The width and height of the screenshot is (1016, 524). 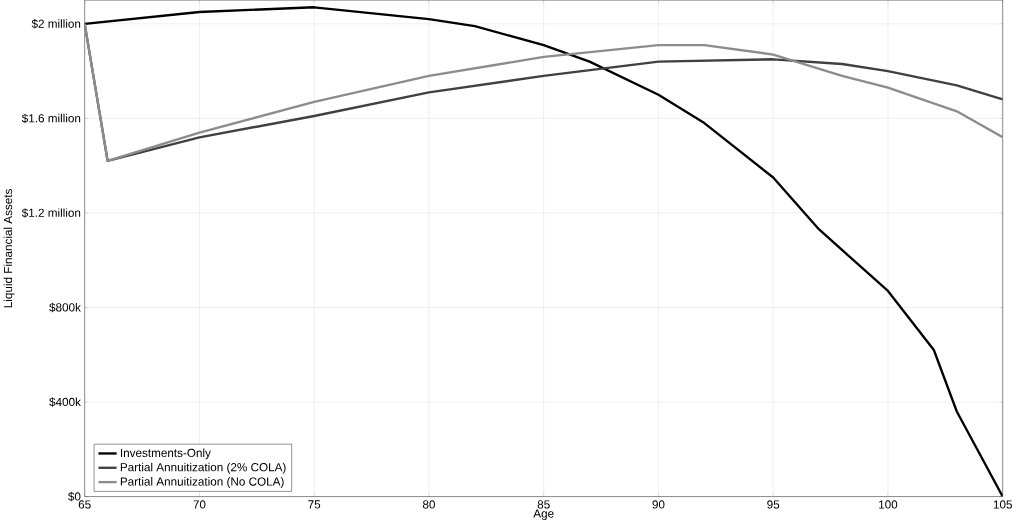 I want to click on x-tick-label: 85, so click(x=543, y=504).